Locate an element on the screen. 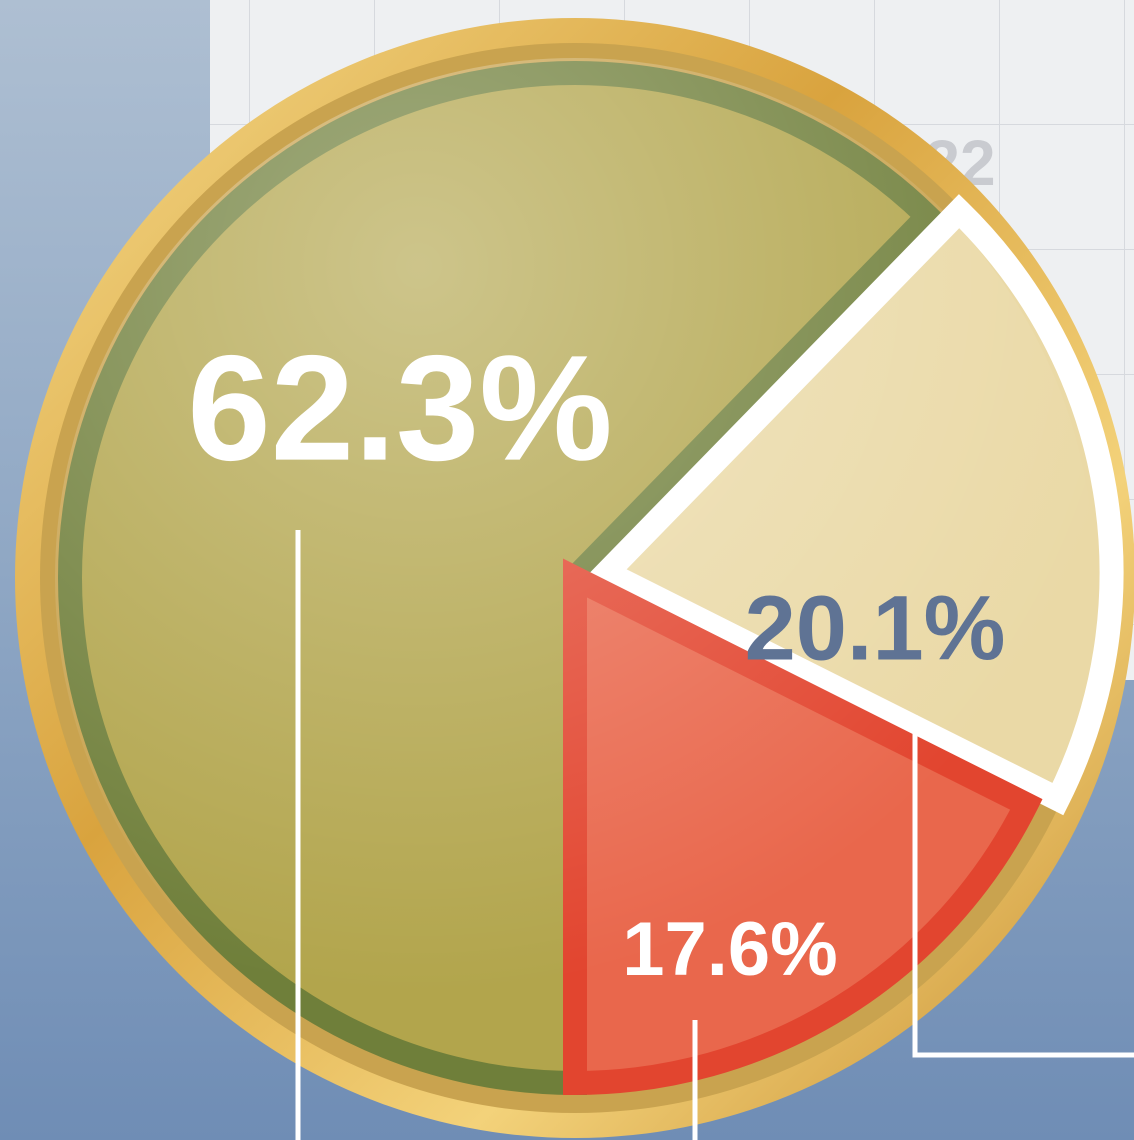  data-label: 17.6% is located at coordinates (730, 949).